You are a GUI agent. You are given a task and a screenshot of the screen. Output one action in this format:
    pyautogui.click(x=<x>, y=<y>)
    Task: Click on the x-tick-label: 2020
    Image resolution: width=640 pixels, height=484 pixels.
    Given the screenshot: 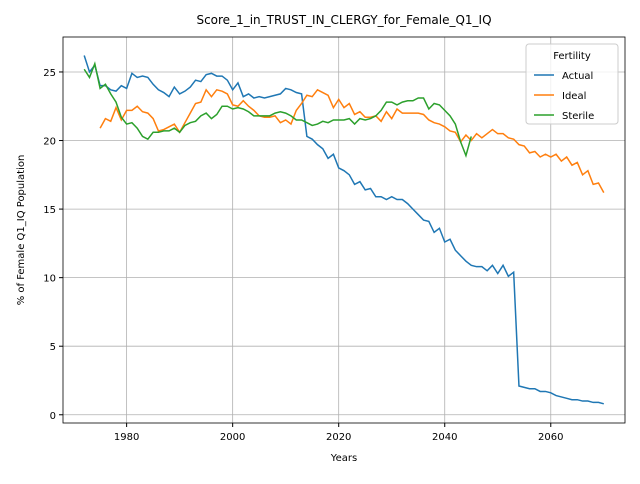 What is the action you would take?
    pyautogui.click(x=338, y=437)
    